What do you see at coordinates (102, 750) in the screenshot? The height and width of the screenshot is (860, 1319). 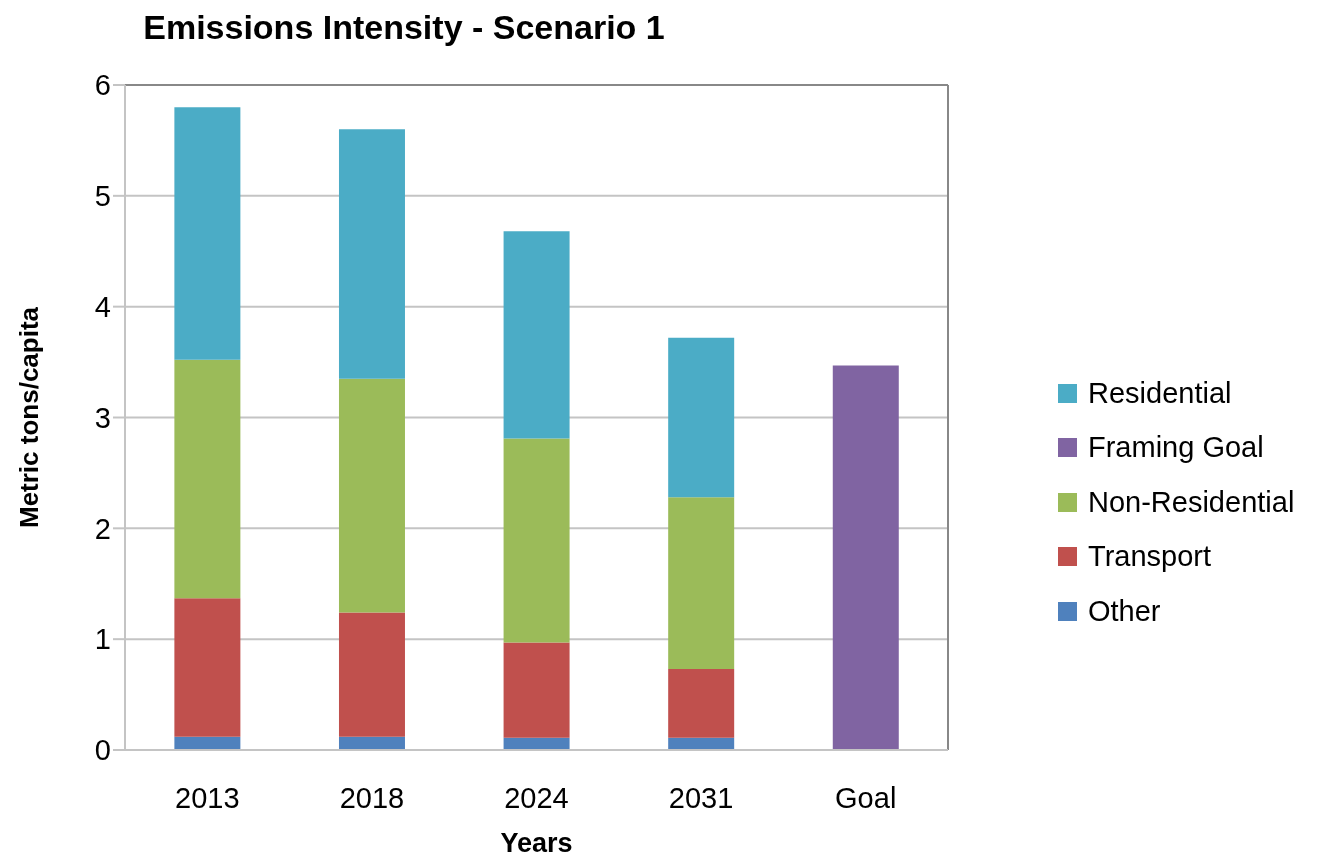 I see `y-tick-label: 0` at bounding box center [102, 750].